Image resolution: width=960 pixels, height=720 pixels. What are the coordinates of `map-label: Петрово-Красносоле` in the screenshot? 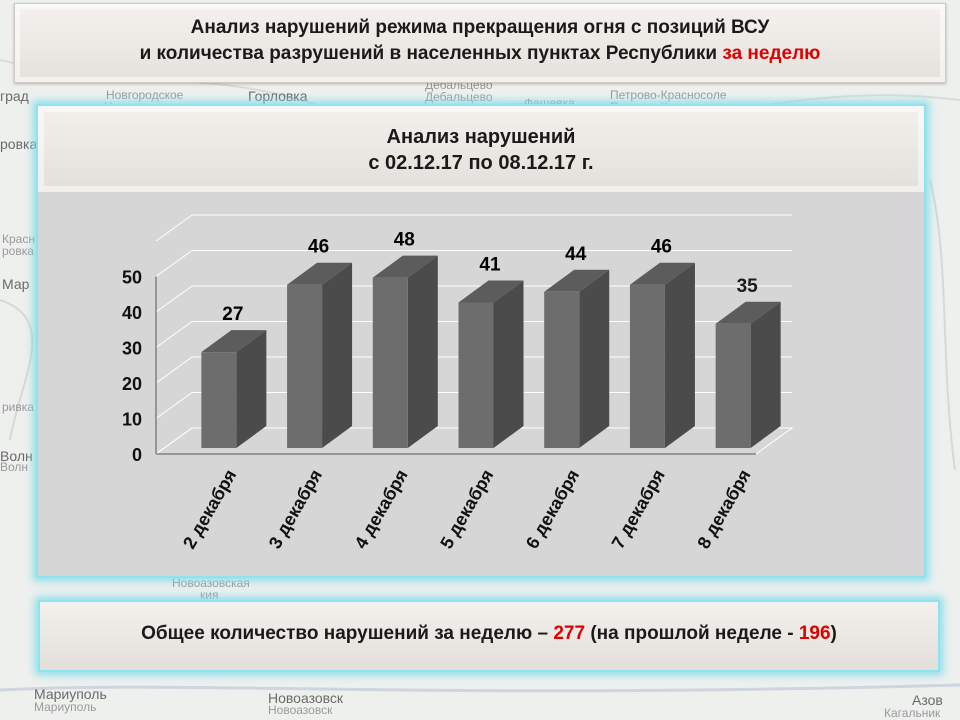 It's located at (668, 95).